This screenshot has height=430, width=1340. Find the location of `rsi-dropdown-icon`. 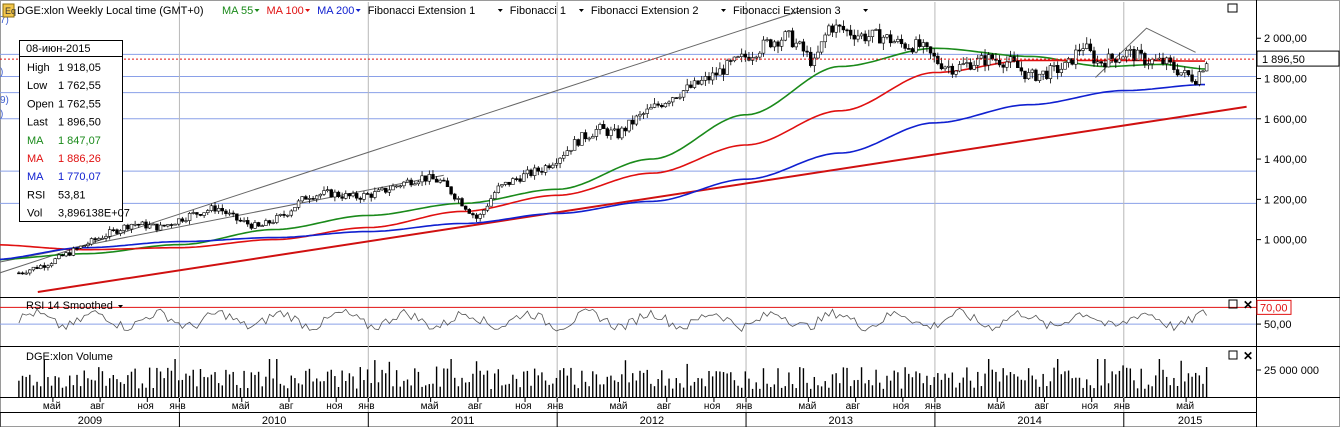

rsi-dropdown-icon is located at coordinates (120, 306).